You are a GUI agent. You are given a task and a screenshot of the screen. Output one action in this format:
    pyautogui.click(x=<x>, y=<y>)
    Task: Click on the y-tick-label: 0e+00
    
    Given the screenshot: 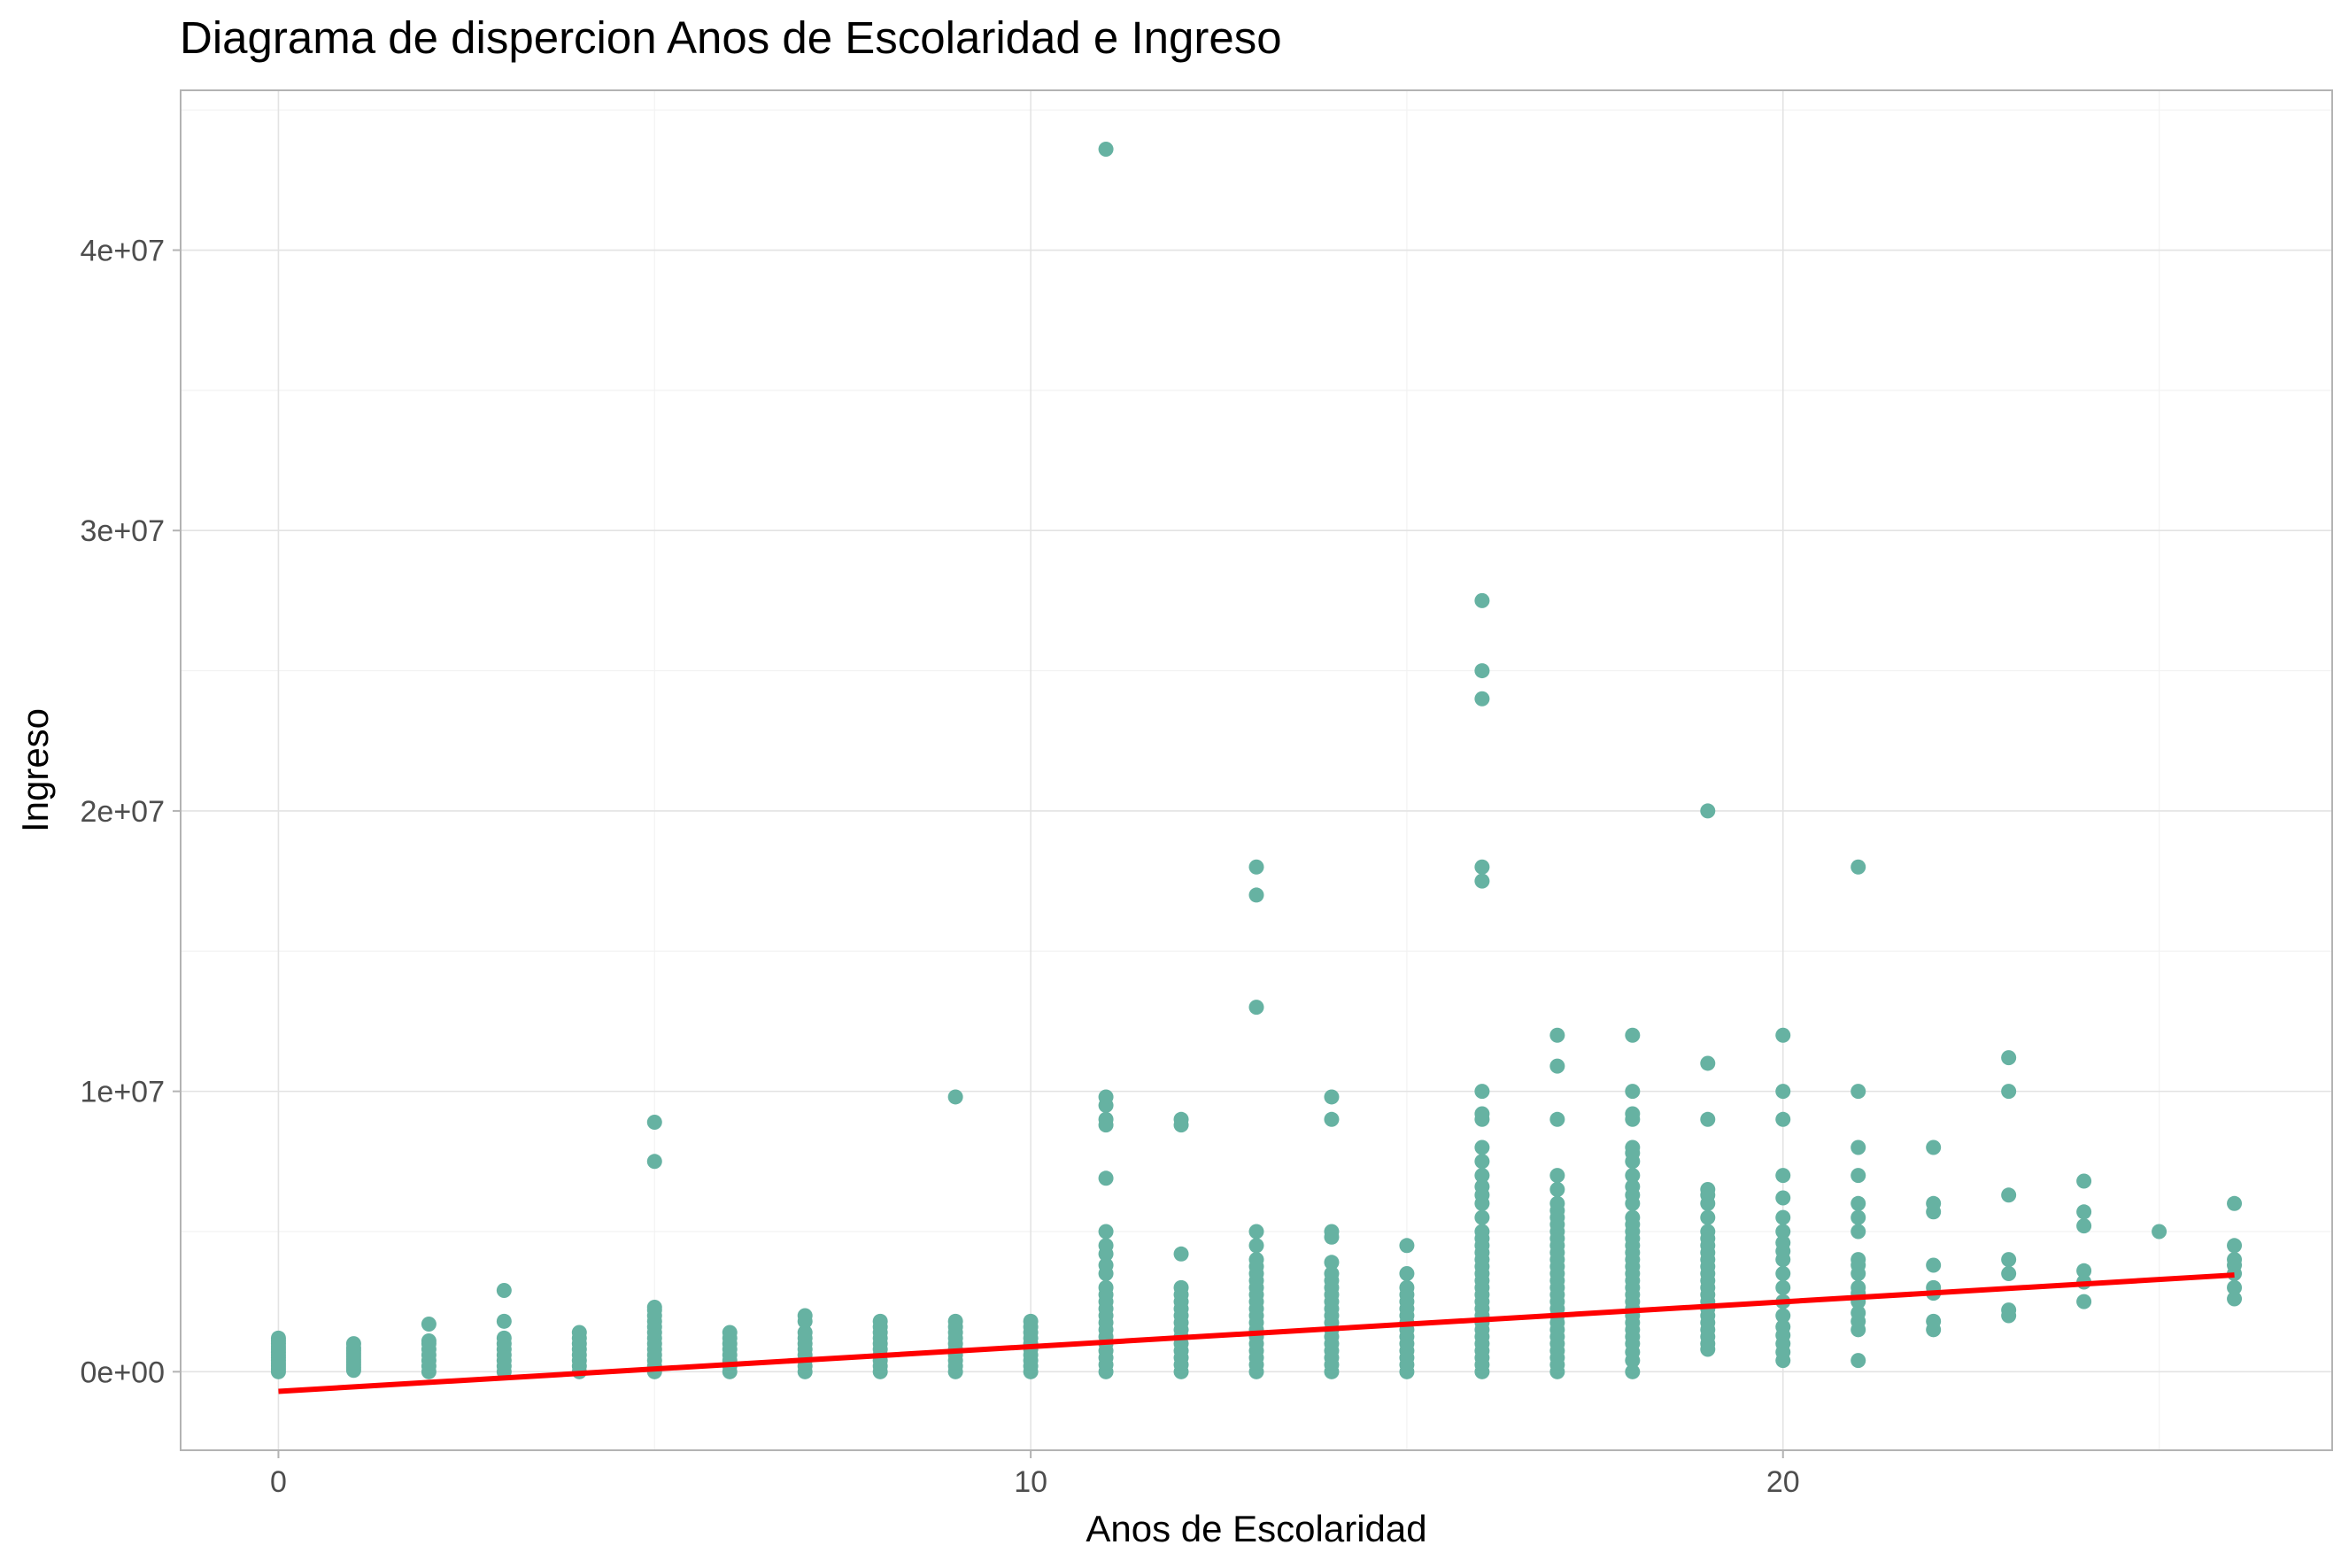 What is the action you would take?
    pyautogui.click(x=124, y=1373)
    